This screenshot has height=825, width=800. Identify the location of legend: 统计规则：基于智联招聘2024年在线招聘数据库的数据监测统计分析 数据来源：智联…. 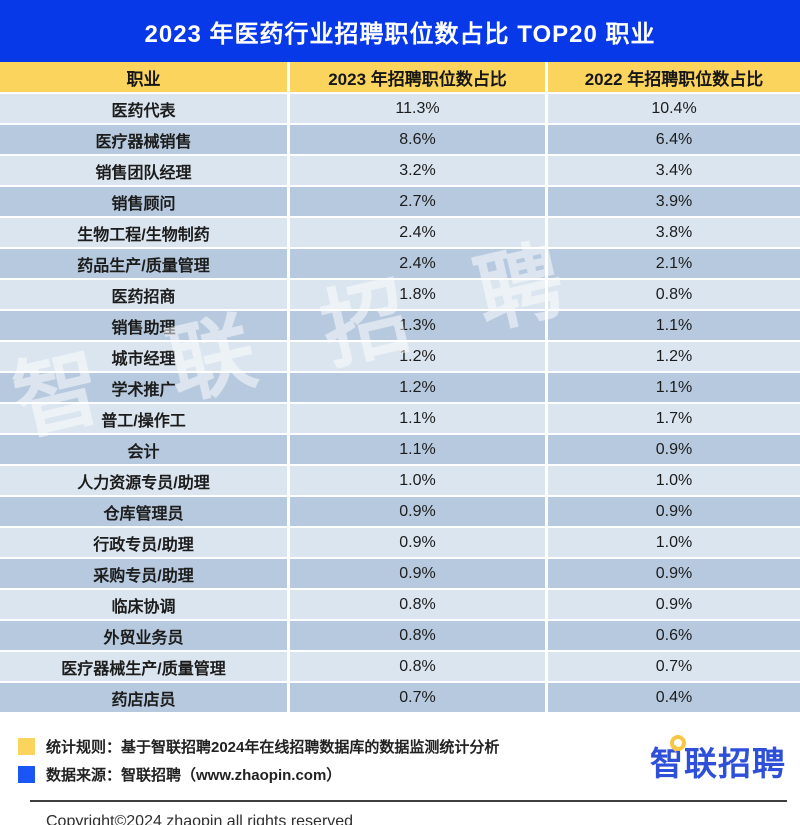
(258, 760).